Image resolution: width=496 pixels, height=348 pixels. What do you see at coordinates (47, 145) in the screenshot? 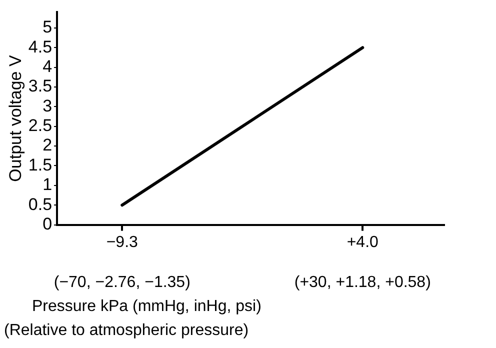
I see `y-tick-label: 2` at bounding box center [47, 145].